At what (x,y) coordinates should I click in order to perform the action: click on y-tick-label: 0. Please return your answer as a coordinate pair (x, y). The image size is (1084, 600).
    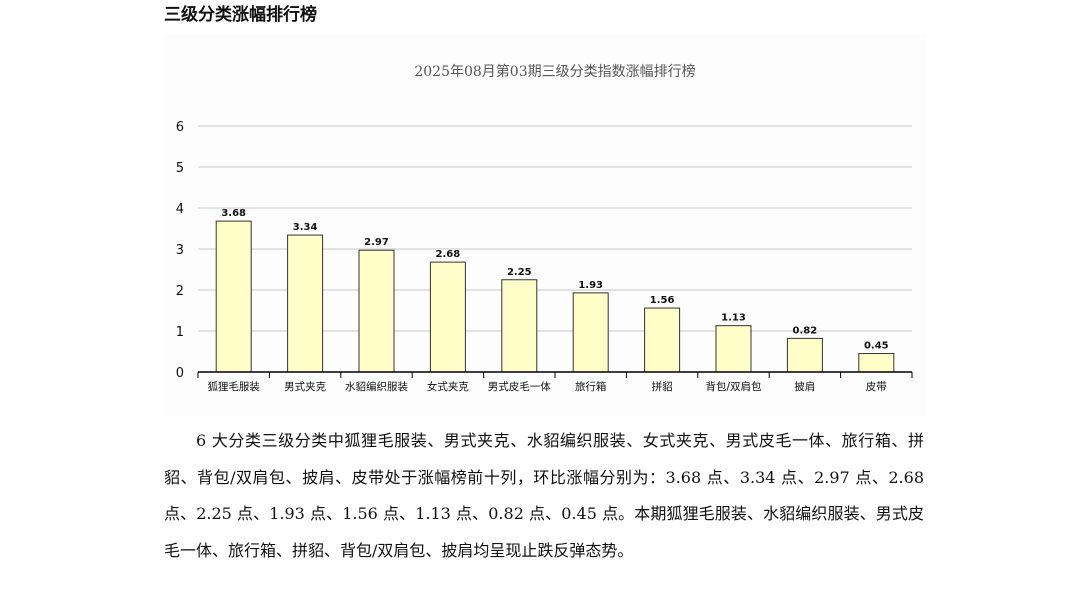
    Looking at the image, I should click on (180, 373).